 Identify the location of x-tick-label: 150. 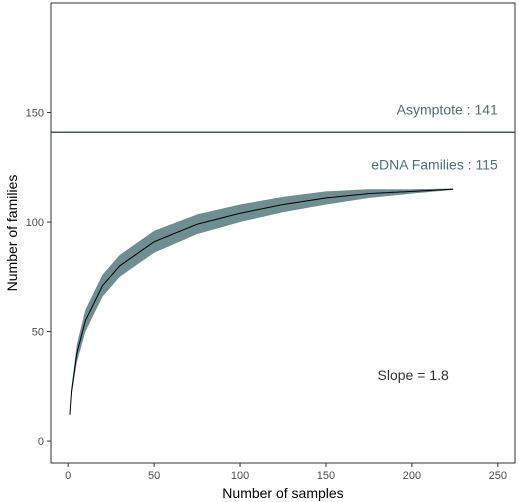
(326, 476).